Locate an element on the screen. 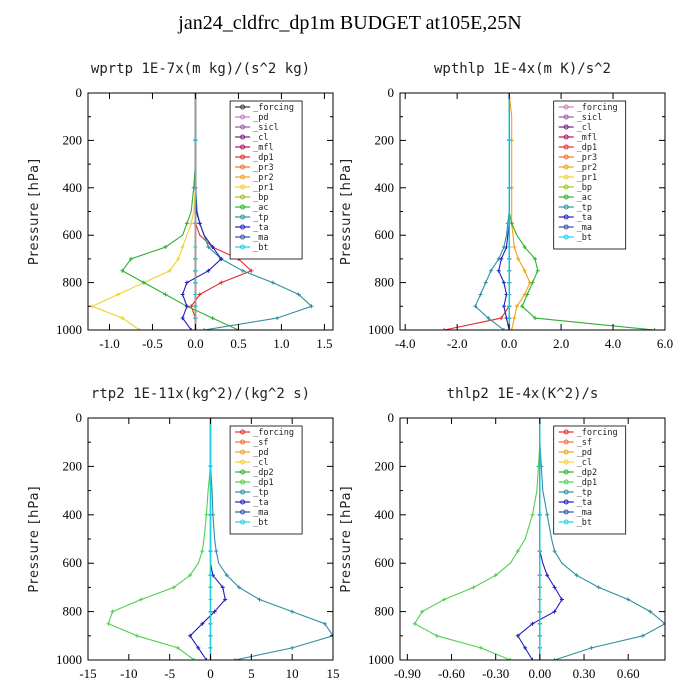 The width and height of the screenshot is (700, 700). x-tick-label: -15 is located at coordinates (87, 673).